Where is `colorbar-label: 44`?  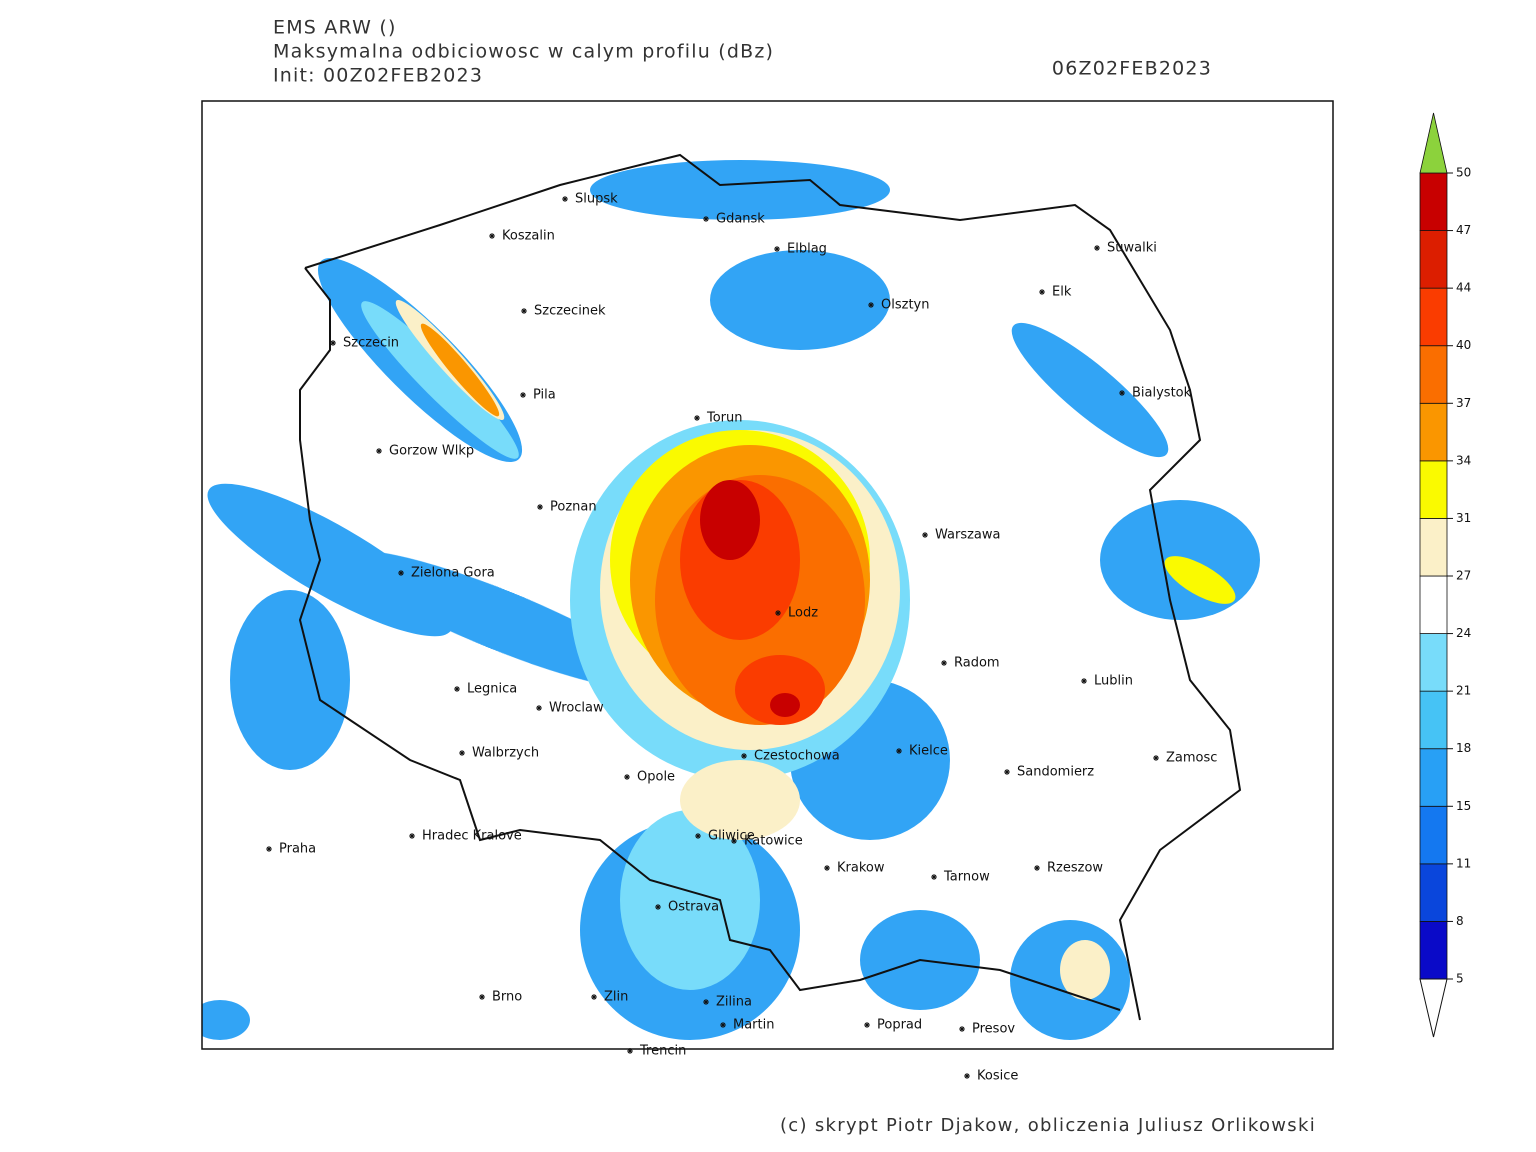 colorbar-label: 44 is located at coordinates (1463, 288).